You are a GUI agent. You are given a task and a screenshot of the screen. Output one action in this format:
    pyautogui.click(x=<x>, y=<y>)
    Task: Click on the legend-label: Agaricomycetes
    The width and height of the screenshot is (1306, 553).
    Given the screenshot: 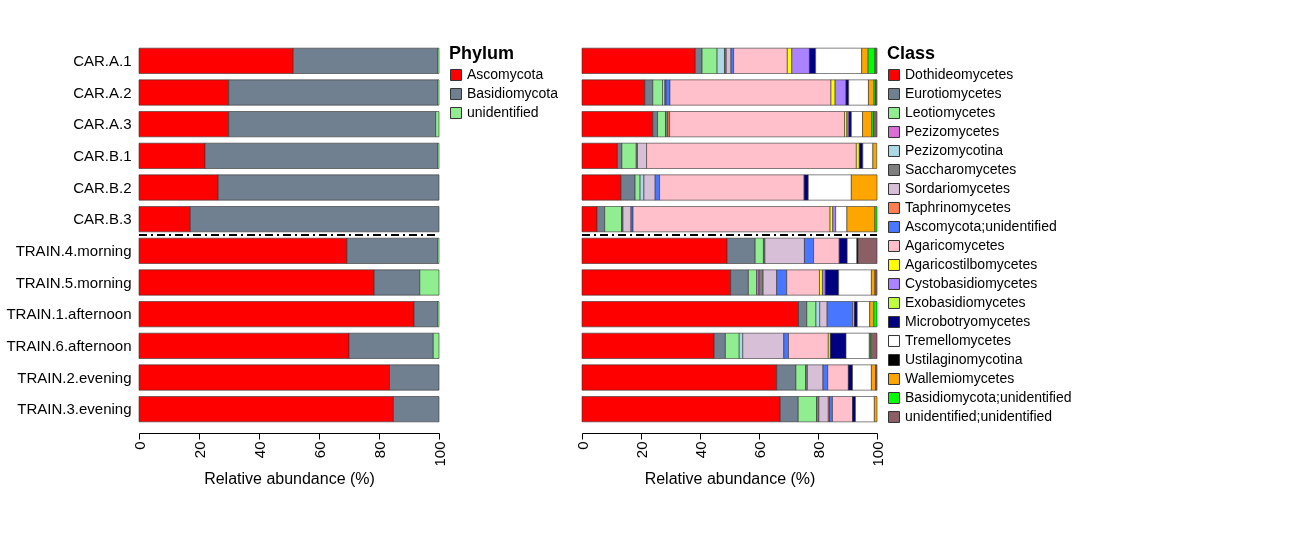 What is the action you would take?
    pyautogui.click(x=955, y=245)
    